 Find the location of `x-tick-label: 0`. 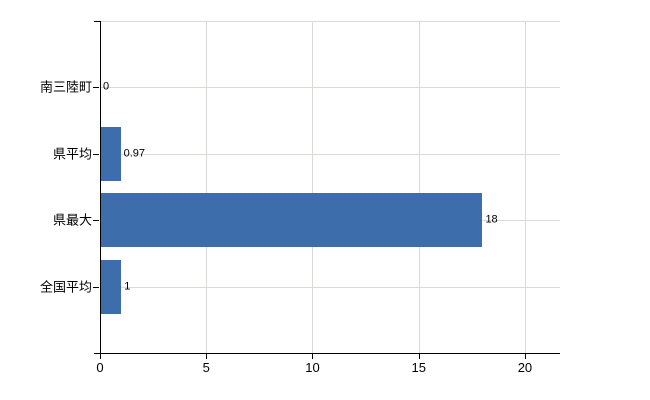

x-tick-label: 0 is located at coordinates (100, 367).